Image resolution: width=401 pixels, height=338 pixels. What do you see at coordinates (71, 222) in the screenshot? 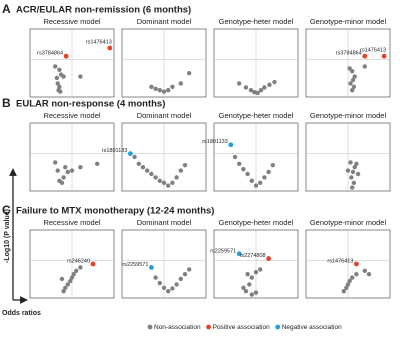
I see `panel-title: Recessive model` at bounding box center [71, 222].